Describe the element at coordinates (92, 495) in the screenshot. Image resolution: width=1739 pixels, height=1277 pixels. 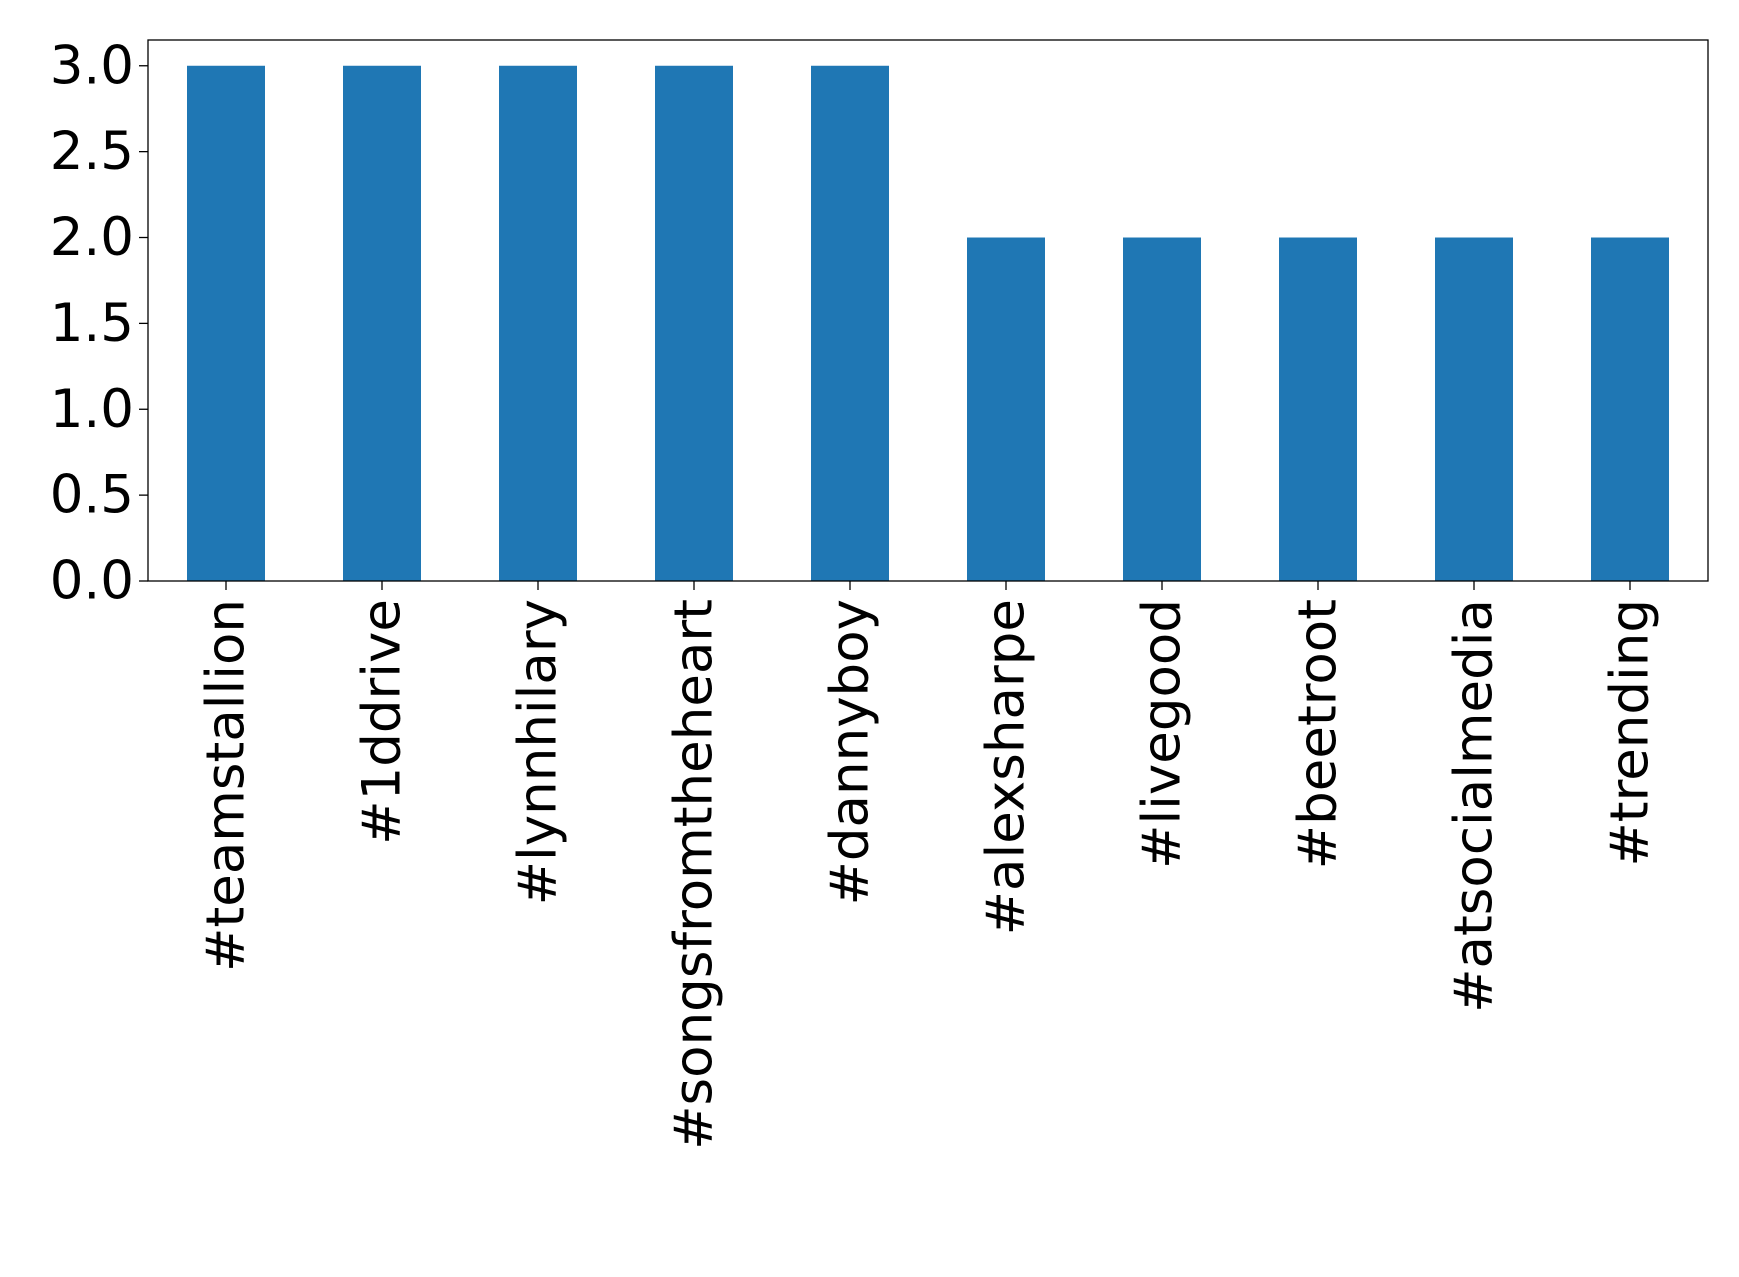
I see `y-tick-label: 0.5` at that location.